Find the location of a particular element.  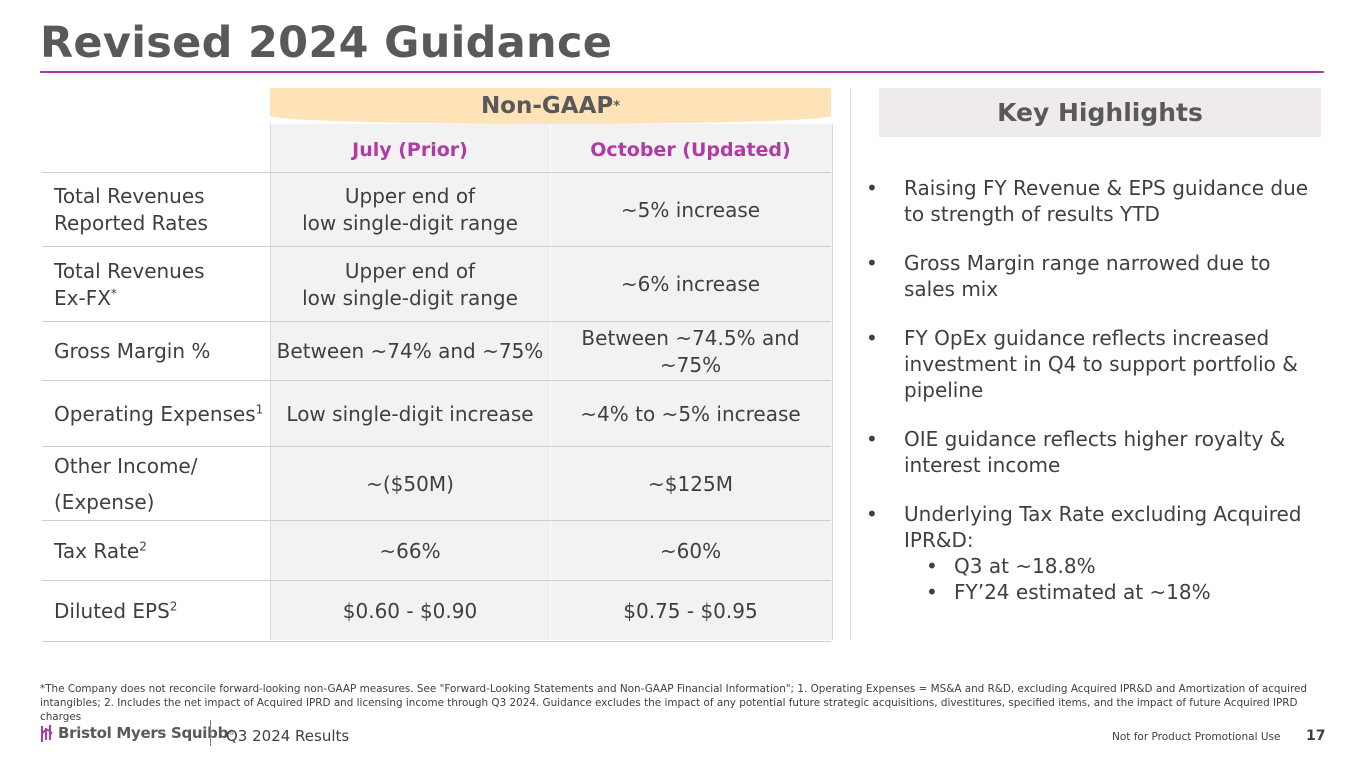

highlight-sub-bullet: Q3 at ~18.8% is located at coordinates (1115, 566).